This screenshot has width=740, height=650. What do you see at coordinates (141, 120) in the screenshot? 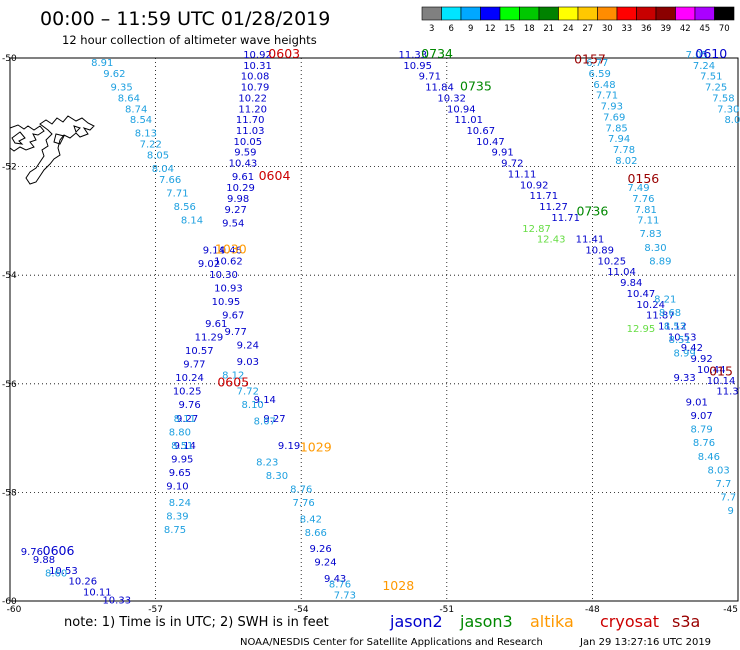
I see `swh-data-point: 8.54` at bounding box center [141, 120].